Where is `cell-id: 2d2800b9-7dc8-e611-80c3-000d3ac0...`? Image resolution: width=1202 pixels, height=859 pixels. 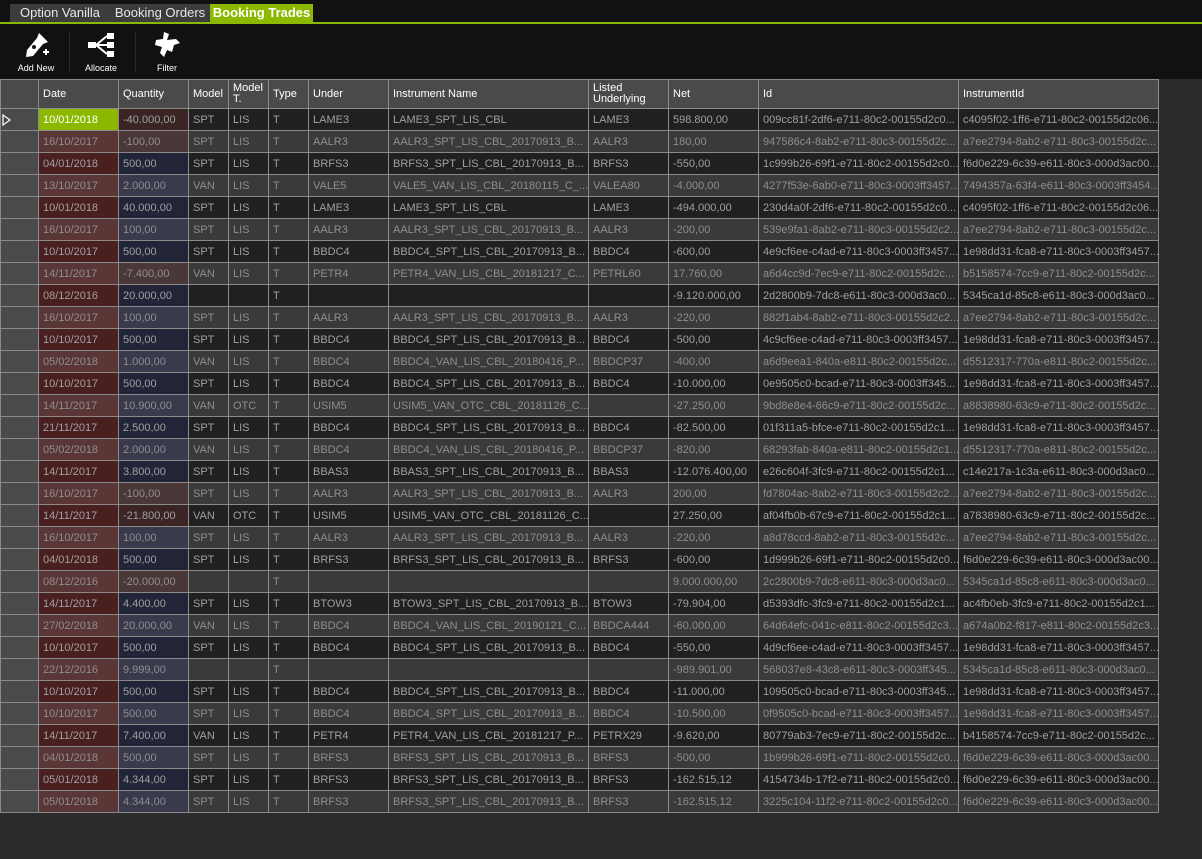
cell-id: 2d2800b9-7dc8-e611-80c3-000d3ac0... is located at coordinates (858, 295).